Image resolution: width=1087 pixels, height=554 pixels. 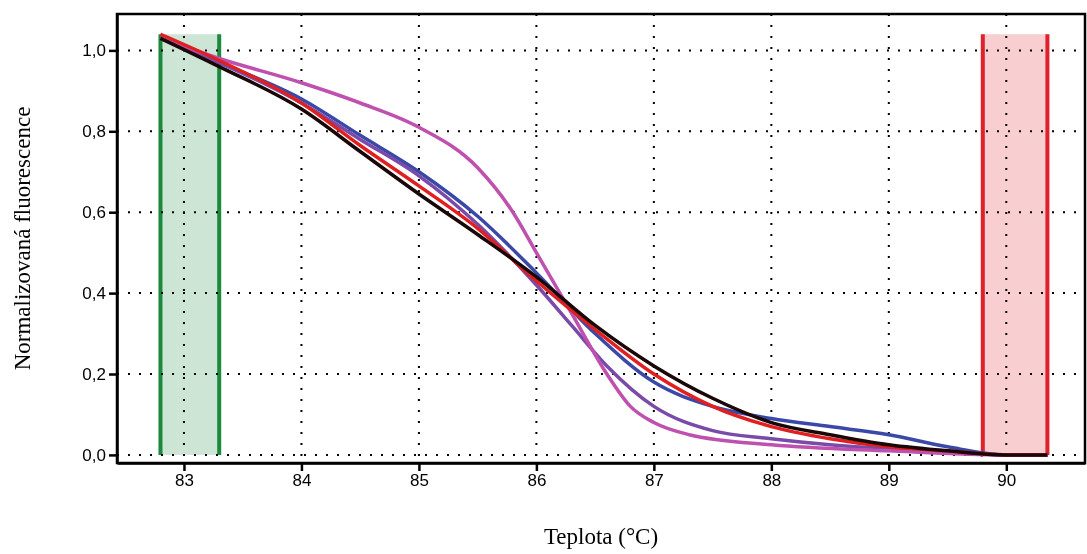 What do you see at coordinates (419, 481) in the screenshot?
I see `x-tick-label: 85` at bounding box center [419, 481].